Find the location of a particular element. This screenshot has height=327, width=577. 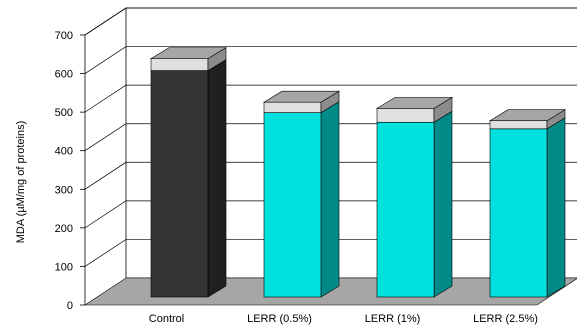

y-tick-label: 200 is located at coordinates (64, 229).